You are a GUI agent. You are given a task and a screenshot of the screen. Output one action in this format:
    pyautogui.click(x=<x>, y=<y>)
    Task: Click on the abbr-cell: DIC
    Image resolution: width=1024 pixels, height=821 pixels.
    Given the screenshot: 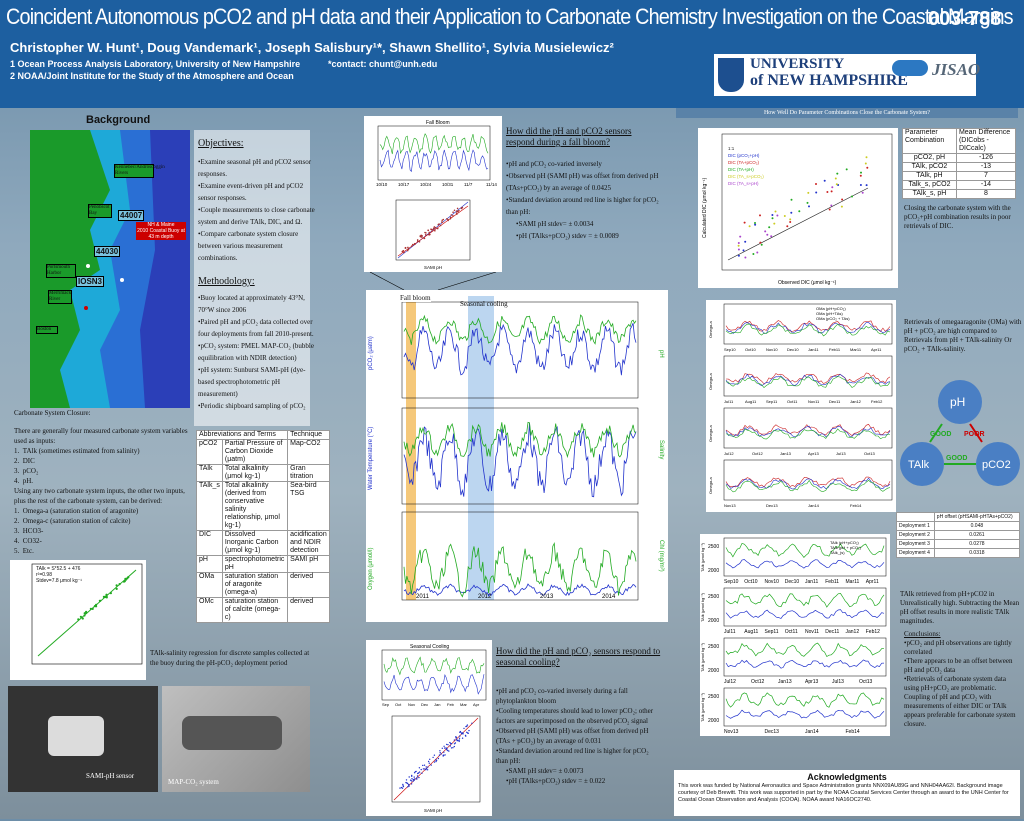 What is the action you would take?
    pyautogui.click(x=209, y=543)
    